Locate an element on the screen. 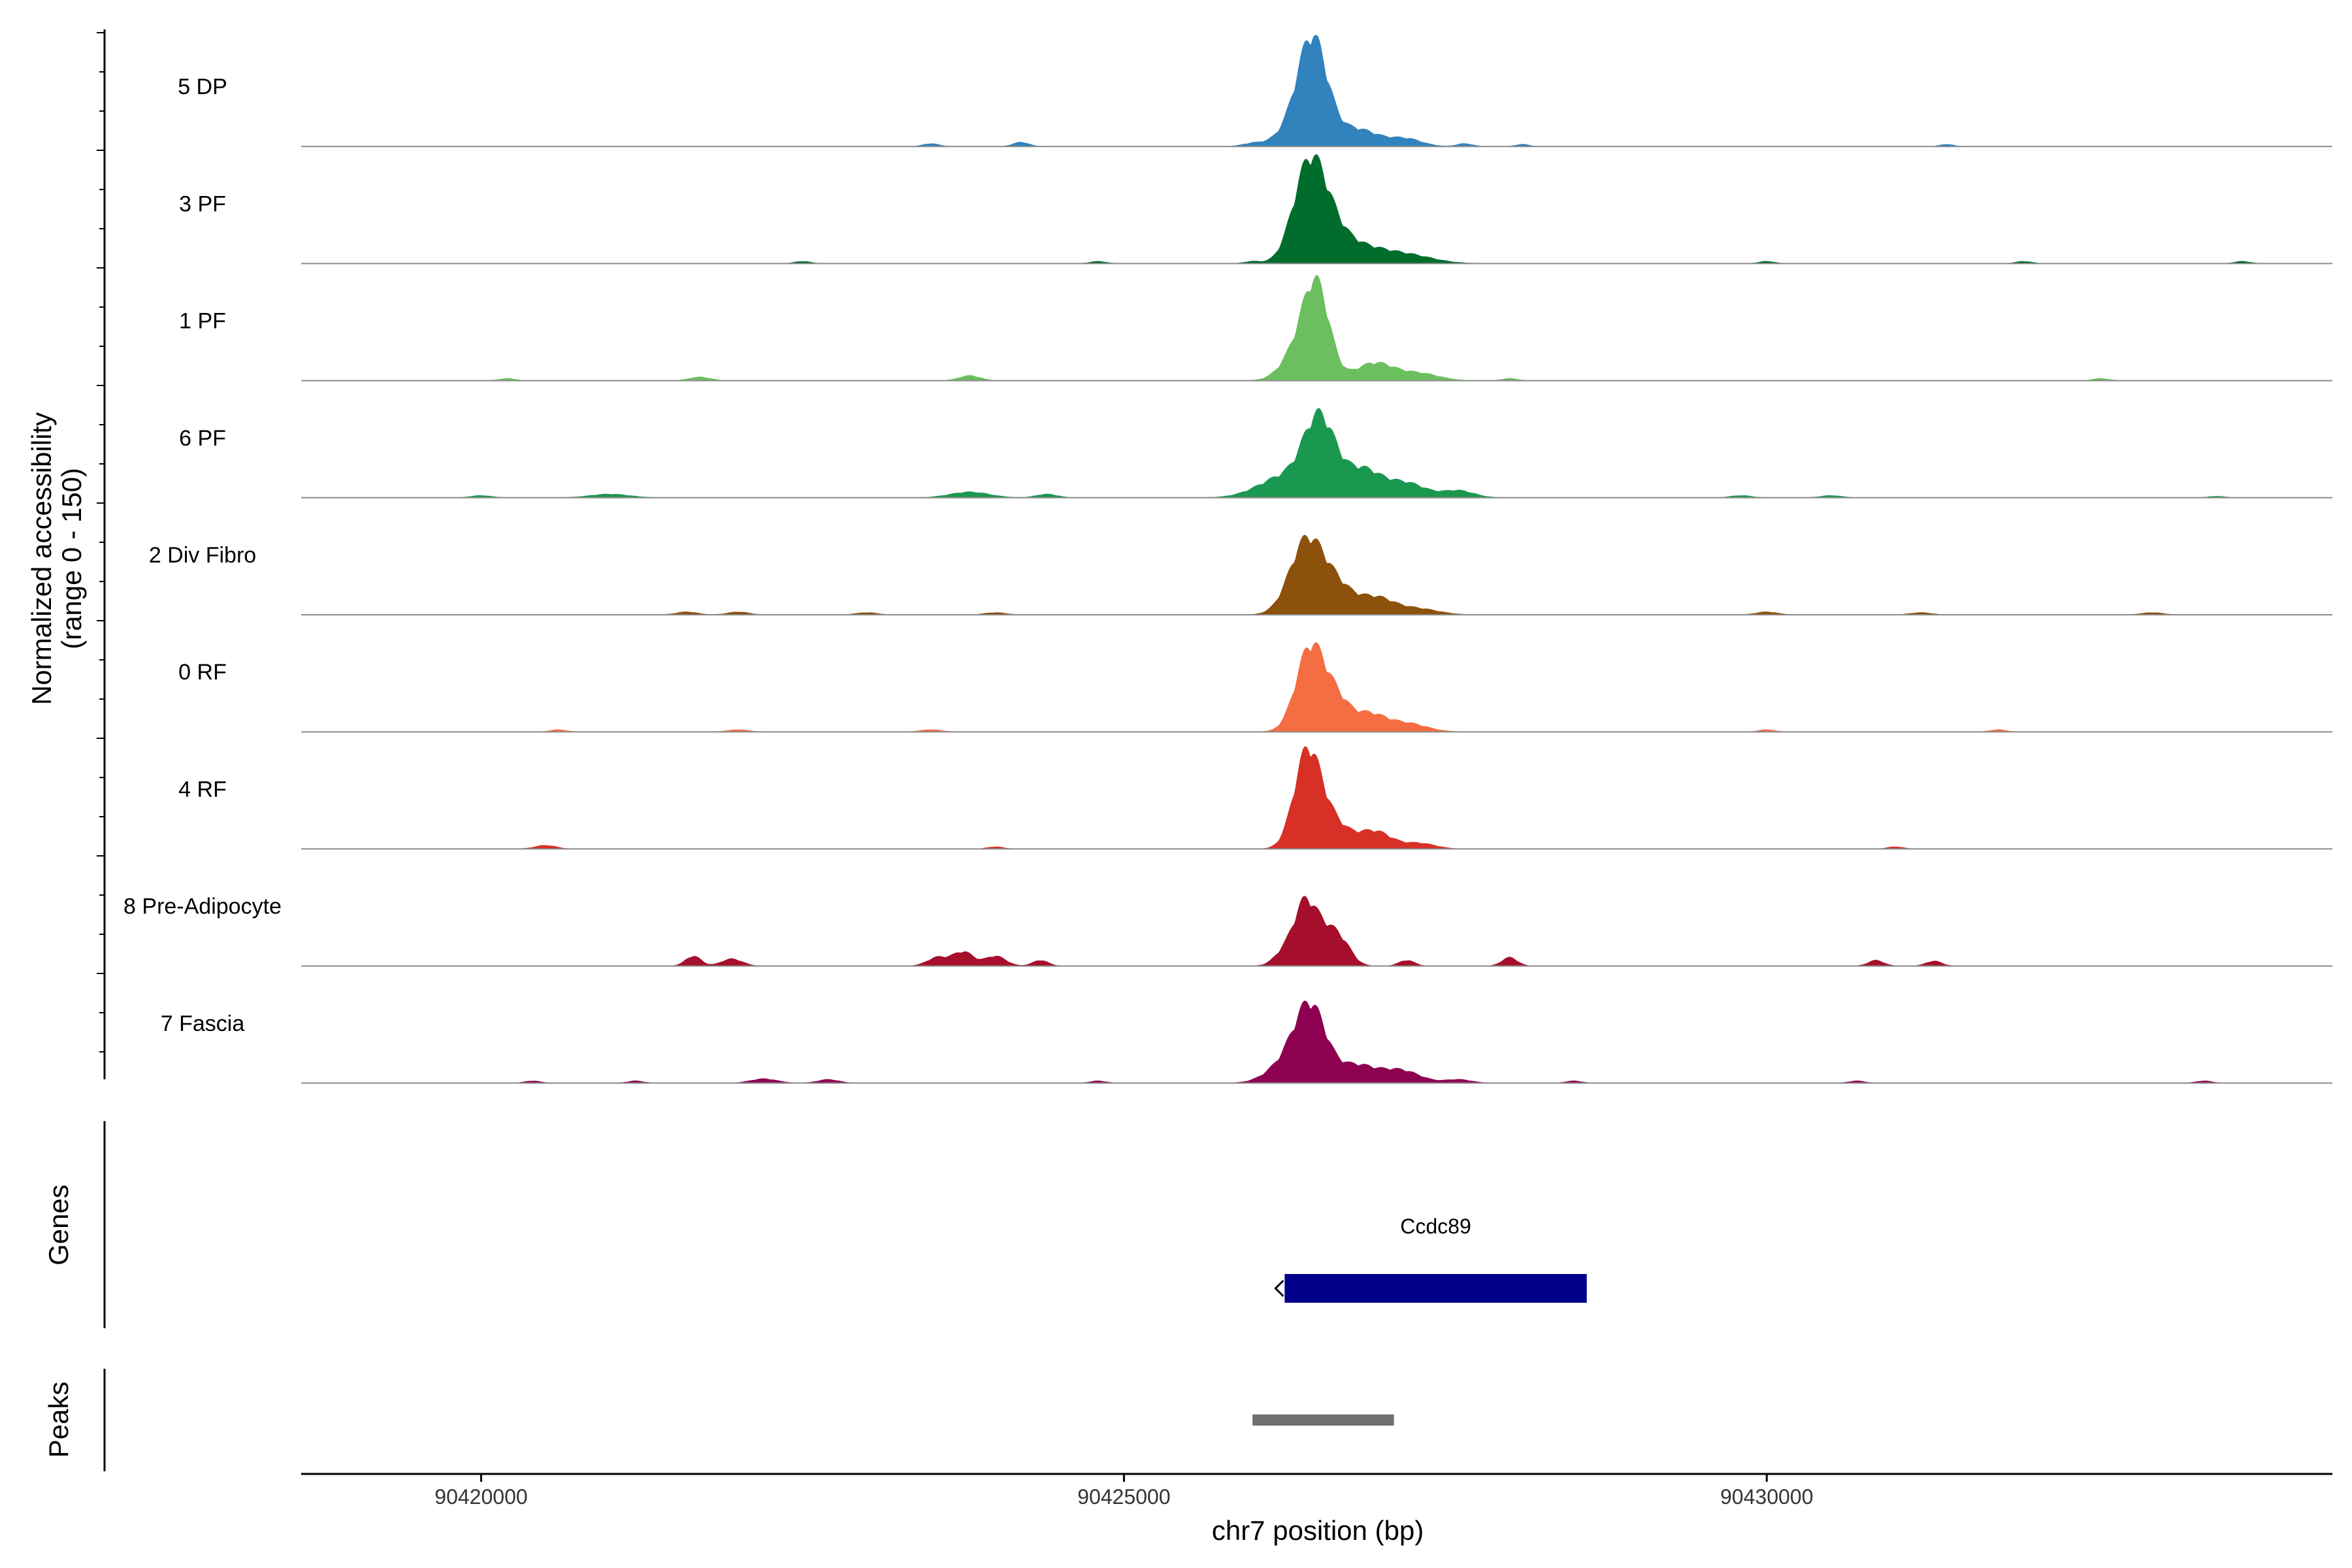 This screenshot has width=2352, height=1568. coverage-track: 1 PF is located at coordinates (1255, 328).